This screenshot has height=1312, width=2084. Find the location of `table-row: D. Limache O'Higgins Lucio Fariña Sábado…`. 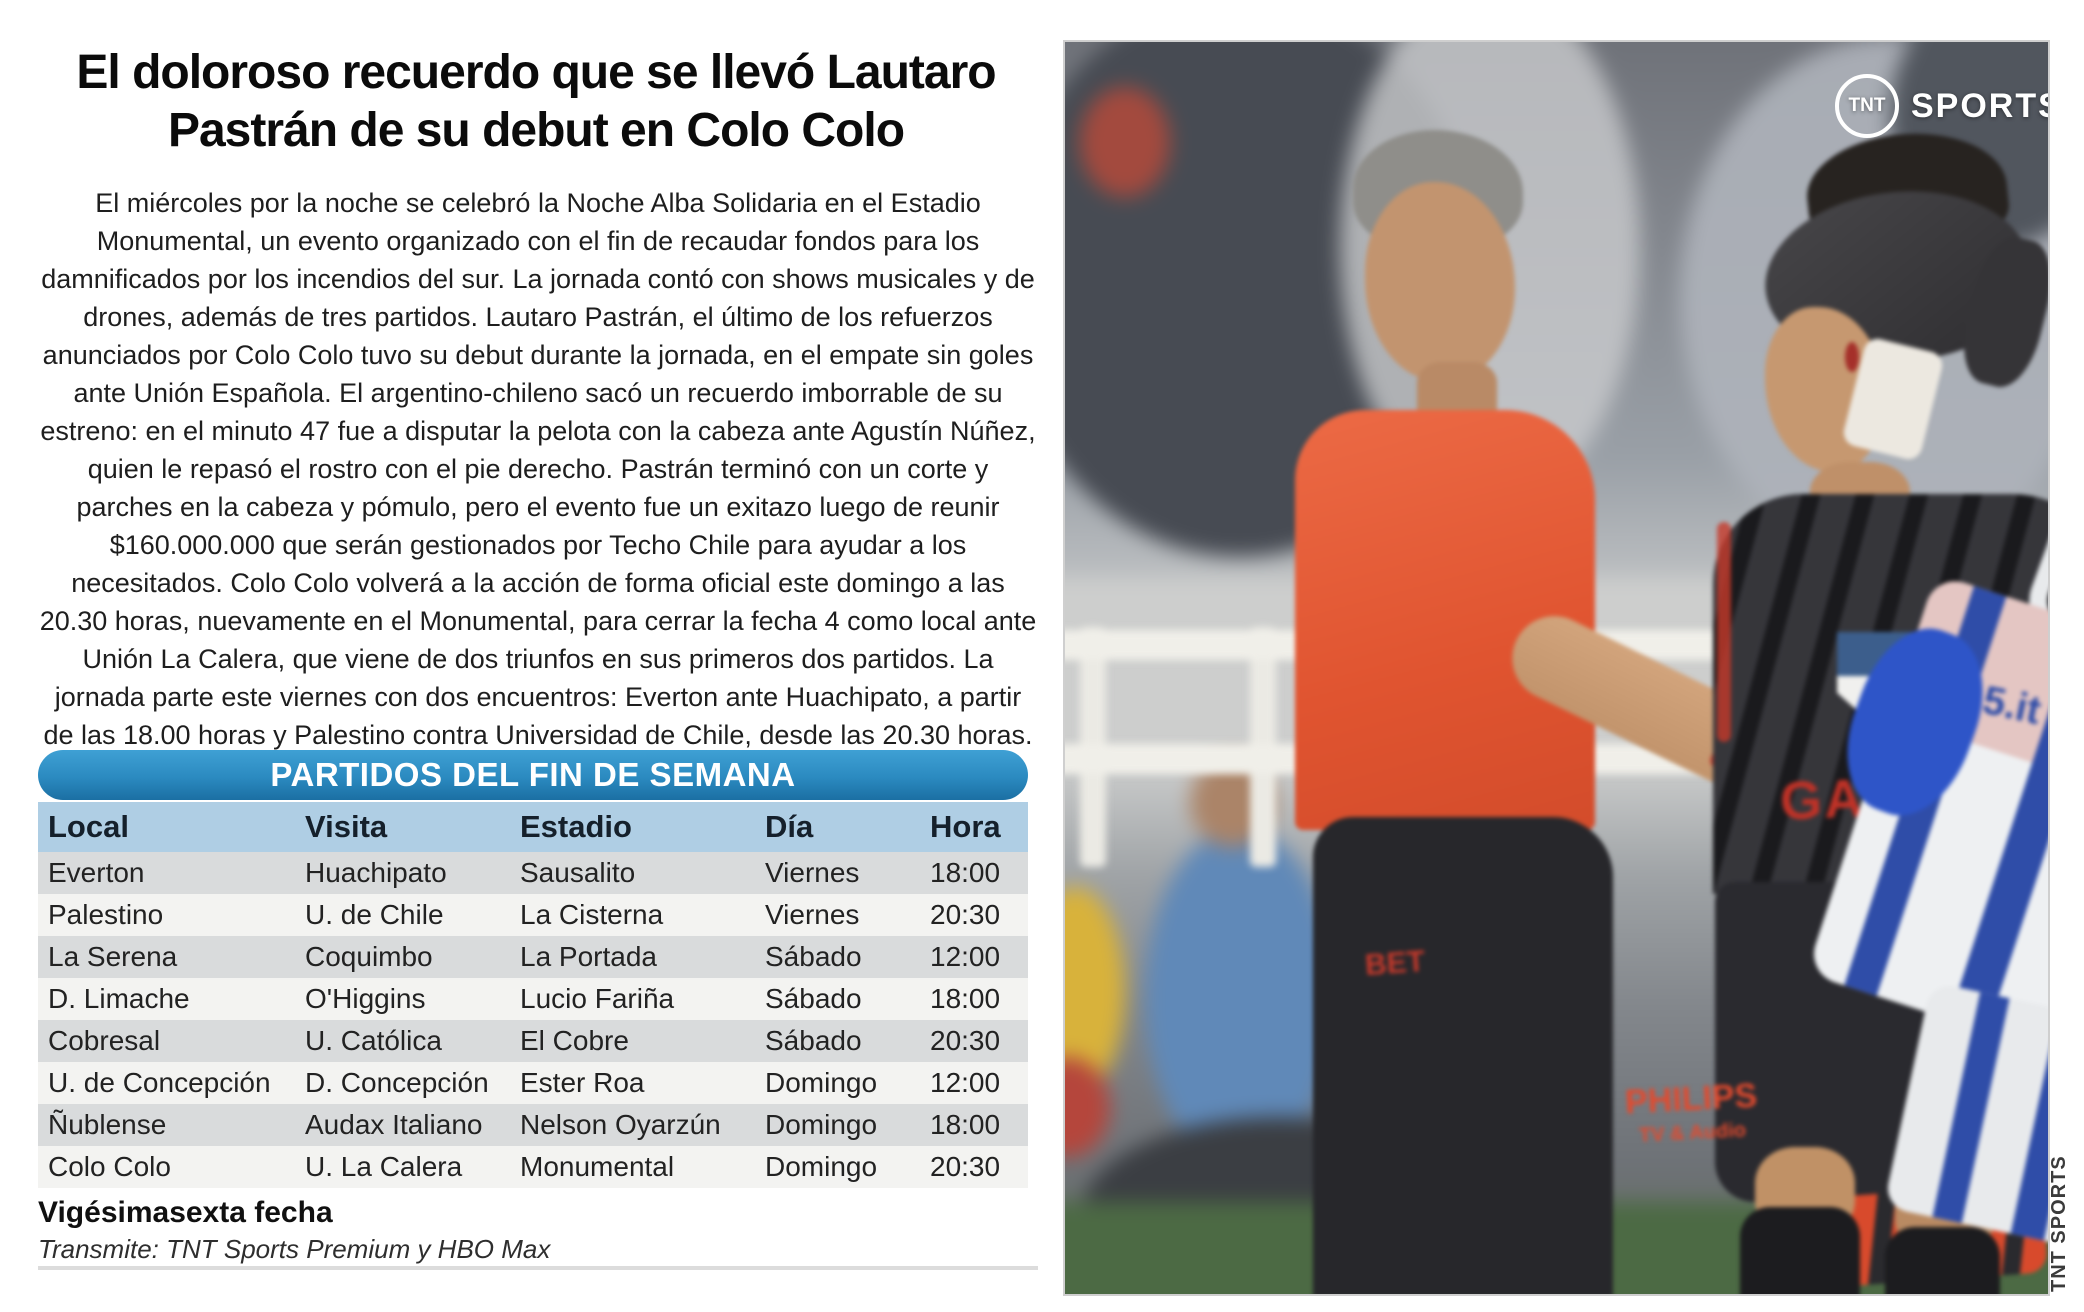

table-row: D. Limache O'Higgins Lucio Fariña Sábado… is located at coordinates (533, 999).